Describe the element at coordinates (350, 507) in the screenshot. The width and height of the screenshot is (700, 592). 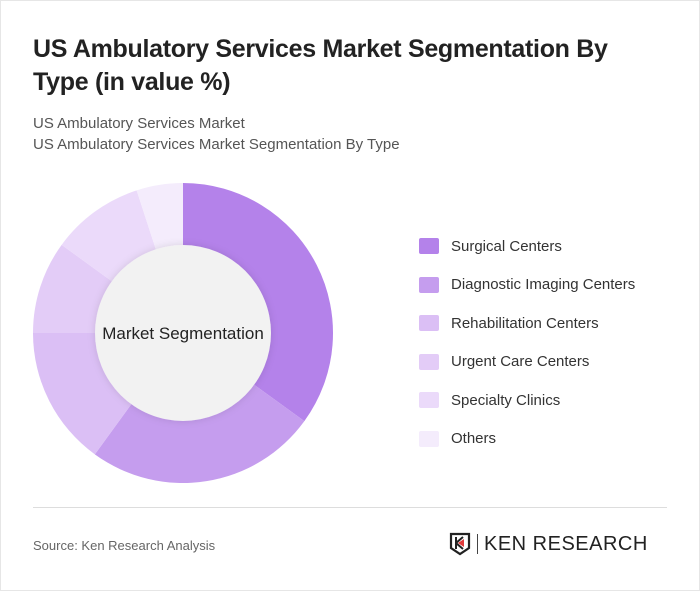
I see `divider` at that location.